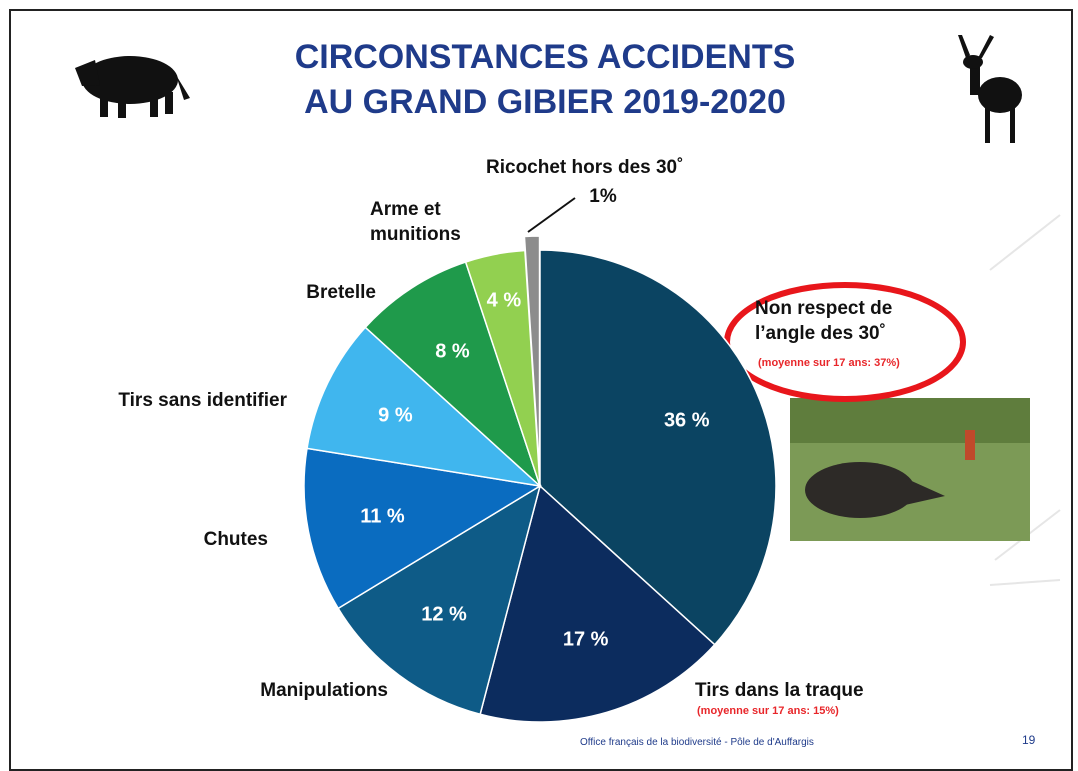 The image size is (1078, 771). What do you see at coordinates (341, 292) in the screenshot?
I see `category-label: Bretelle` at bounding box center [341, 292].